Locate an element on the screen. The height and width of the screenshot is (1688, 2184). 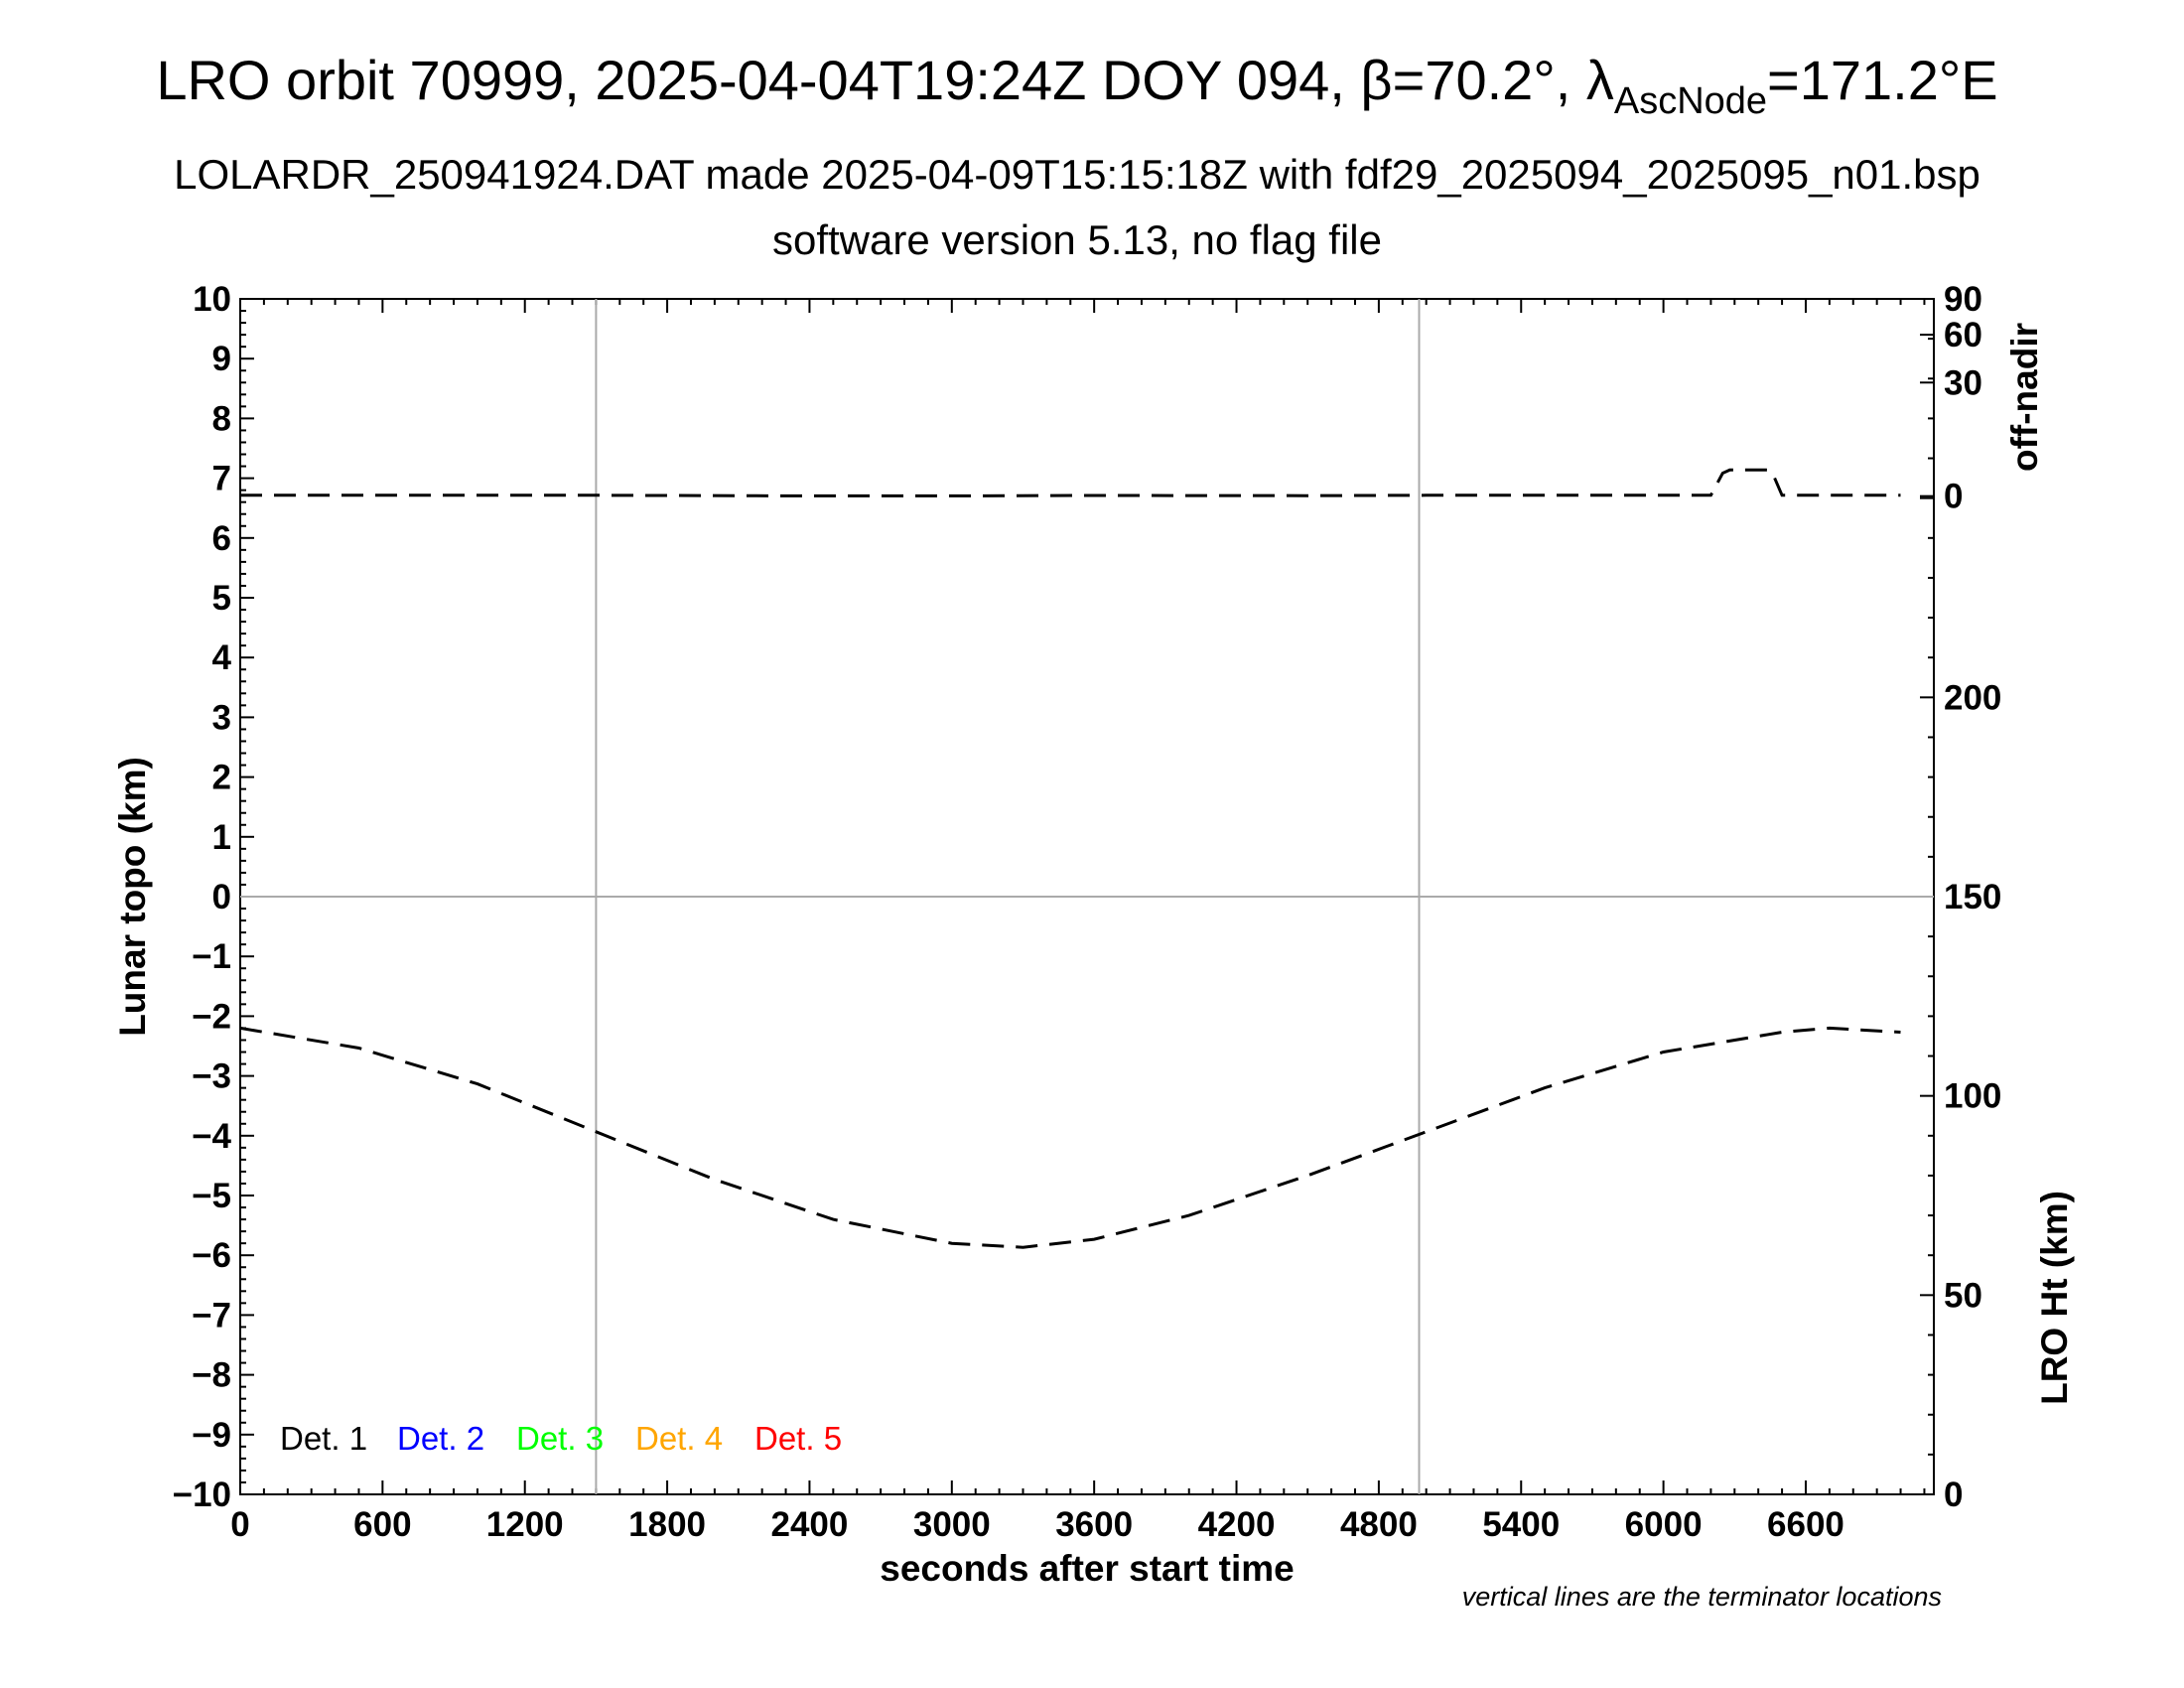
ht-tick-label: 150 is located at coordinates (1972, 897).